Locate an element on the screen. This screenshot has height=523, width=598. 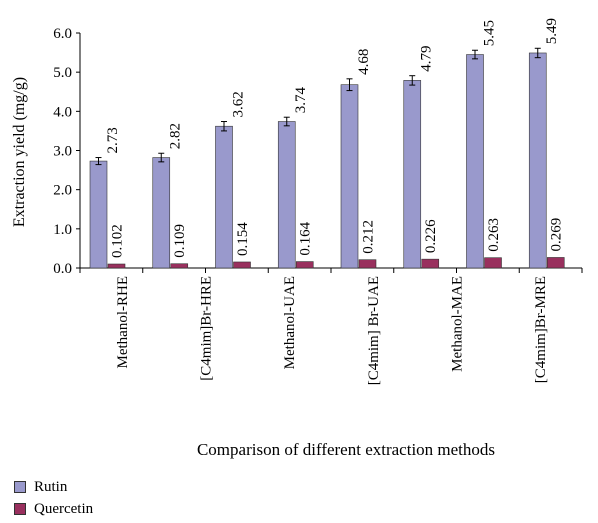
data-label-quercetin: 0.269 is located at coordinates (557, 235).